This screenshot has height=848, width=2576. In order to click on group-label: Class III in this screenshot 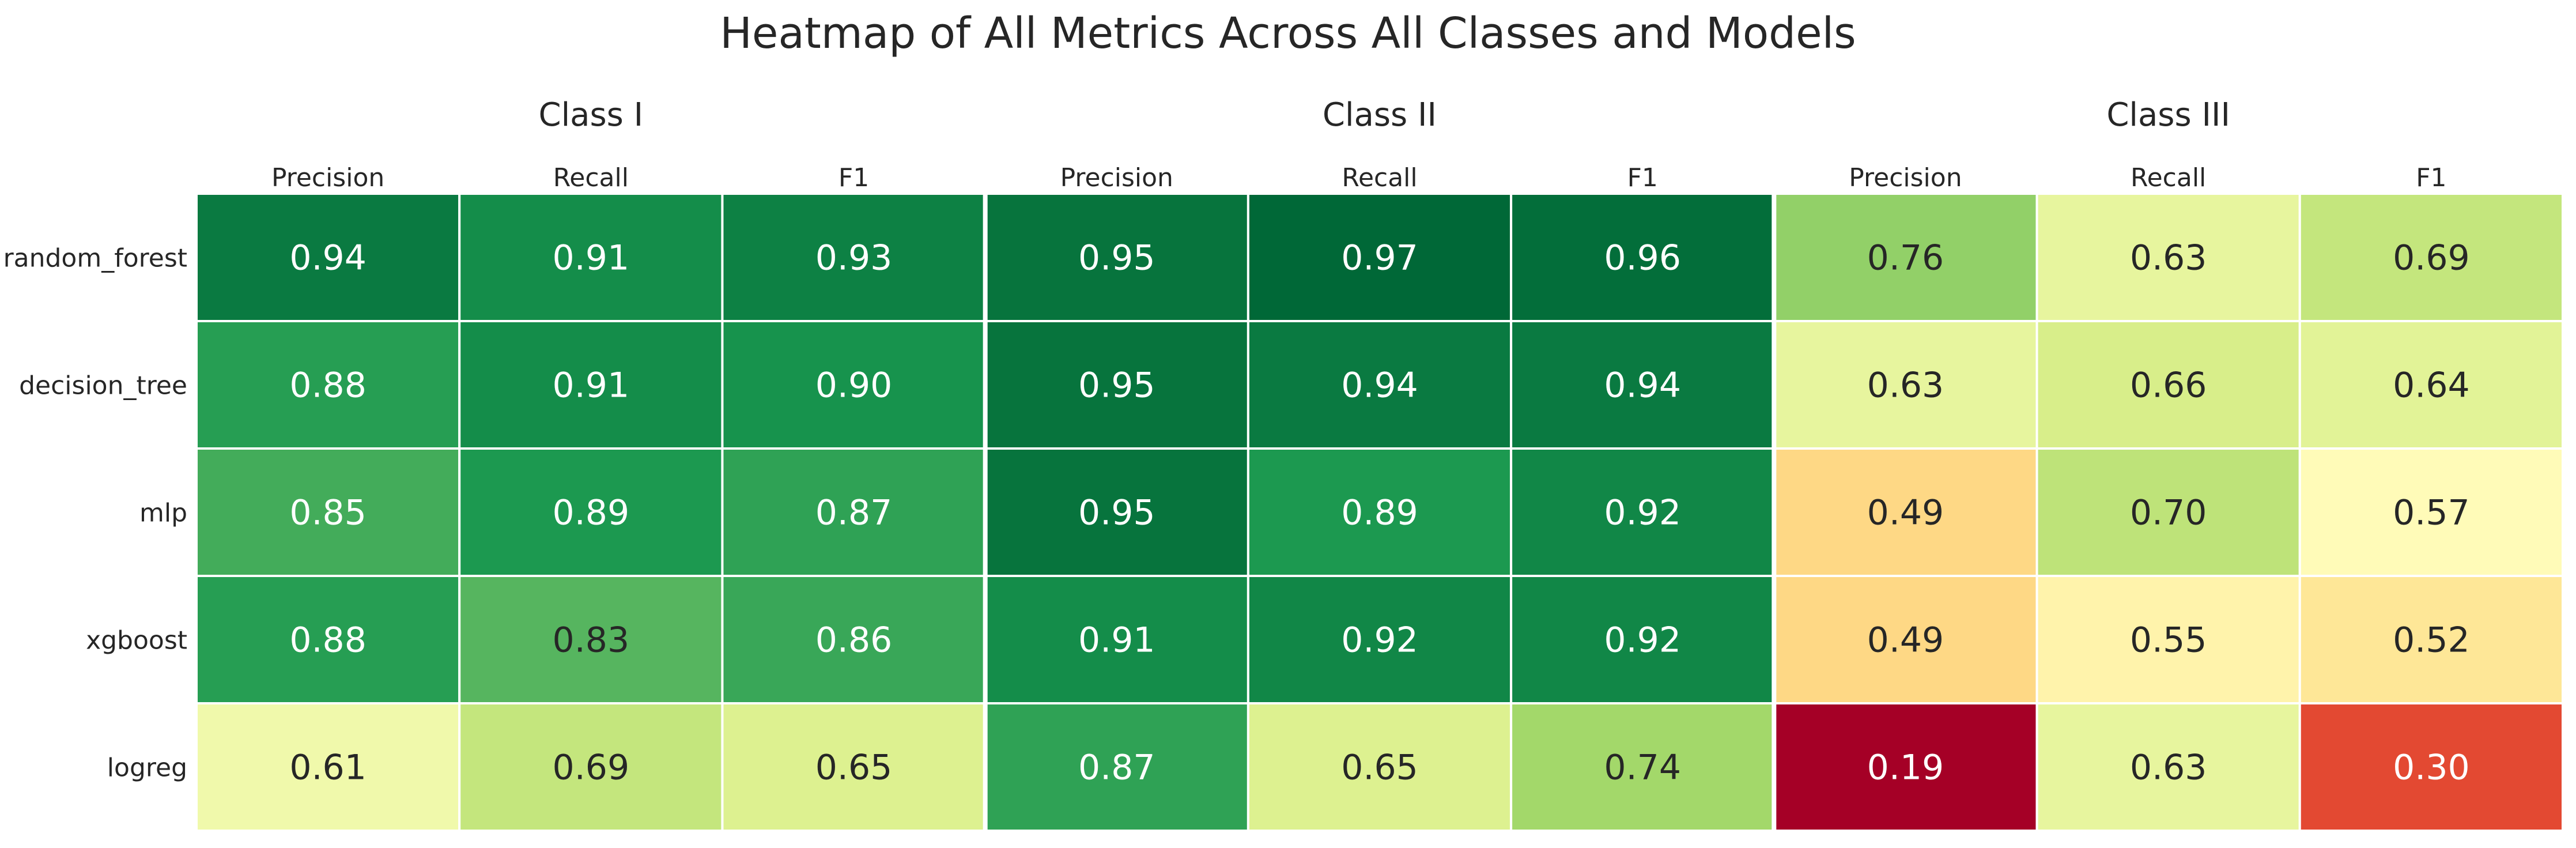, I will do `click(2168, 115)`.